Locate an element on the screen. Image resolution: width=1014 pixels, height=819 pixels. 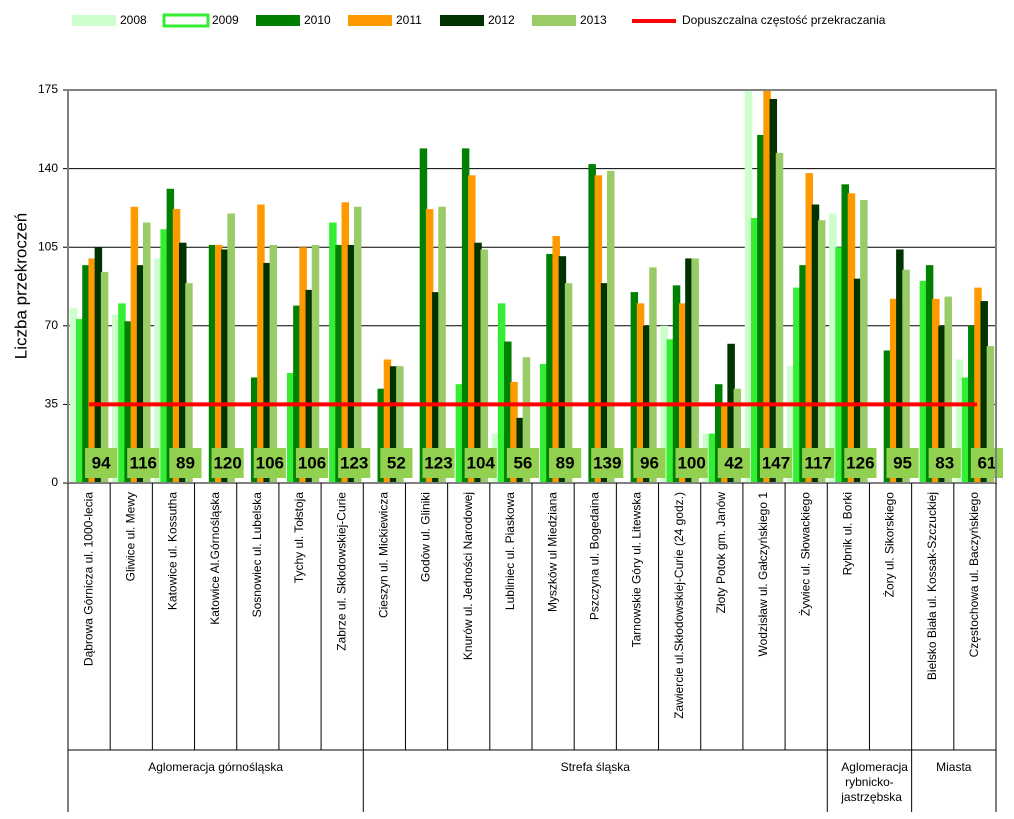
y-tick-label: 35 is located at coordinates (52, 404).